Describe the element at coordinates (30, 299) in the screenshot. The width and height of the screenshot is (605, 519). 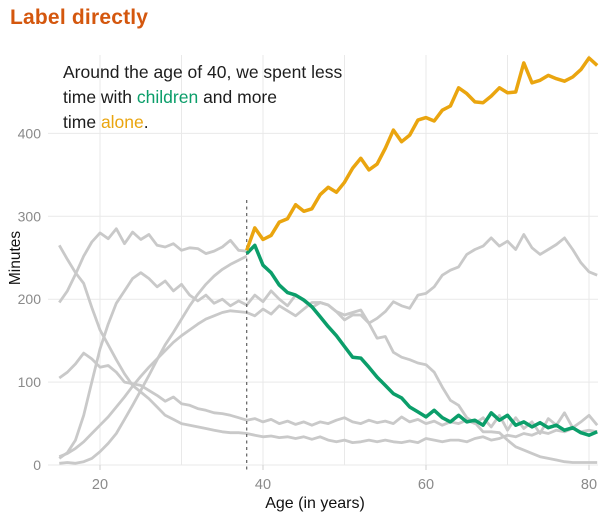
I see `y-tick-label: 200` at that location.